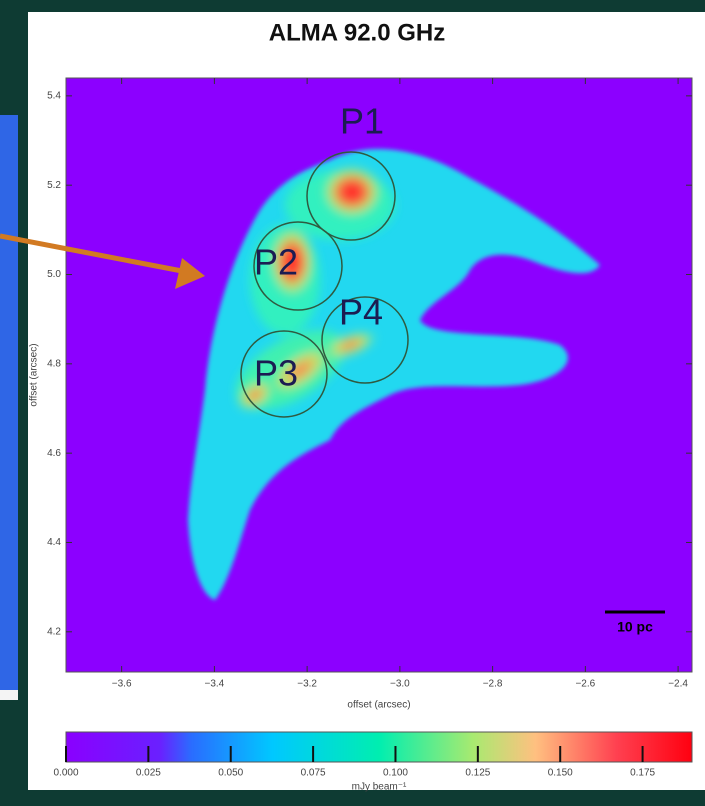  What do you see at coordinates (148, 773) in the screenshot?
I see `colorbar-tick-label: 0.025` at bounding box center [148, 773].